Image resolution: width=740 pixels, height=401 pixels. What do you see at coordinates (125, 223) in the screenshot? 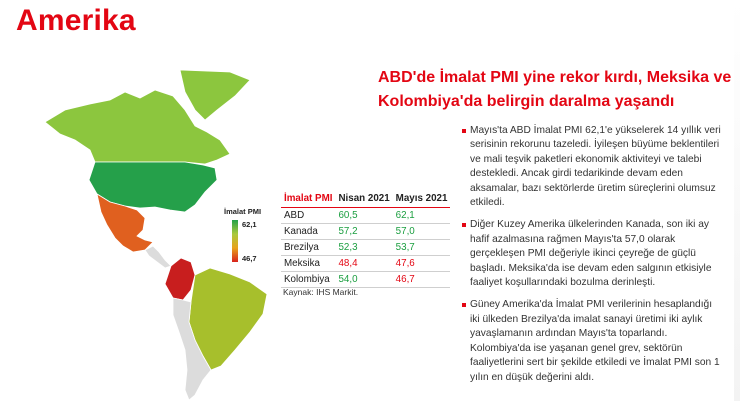
I see `mexico-region` at bounding box center [125, 223].